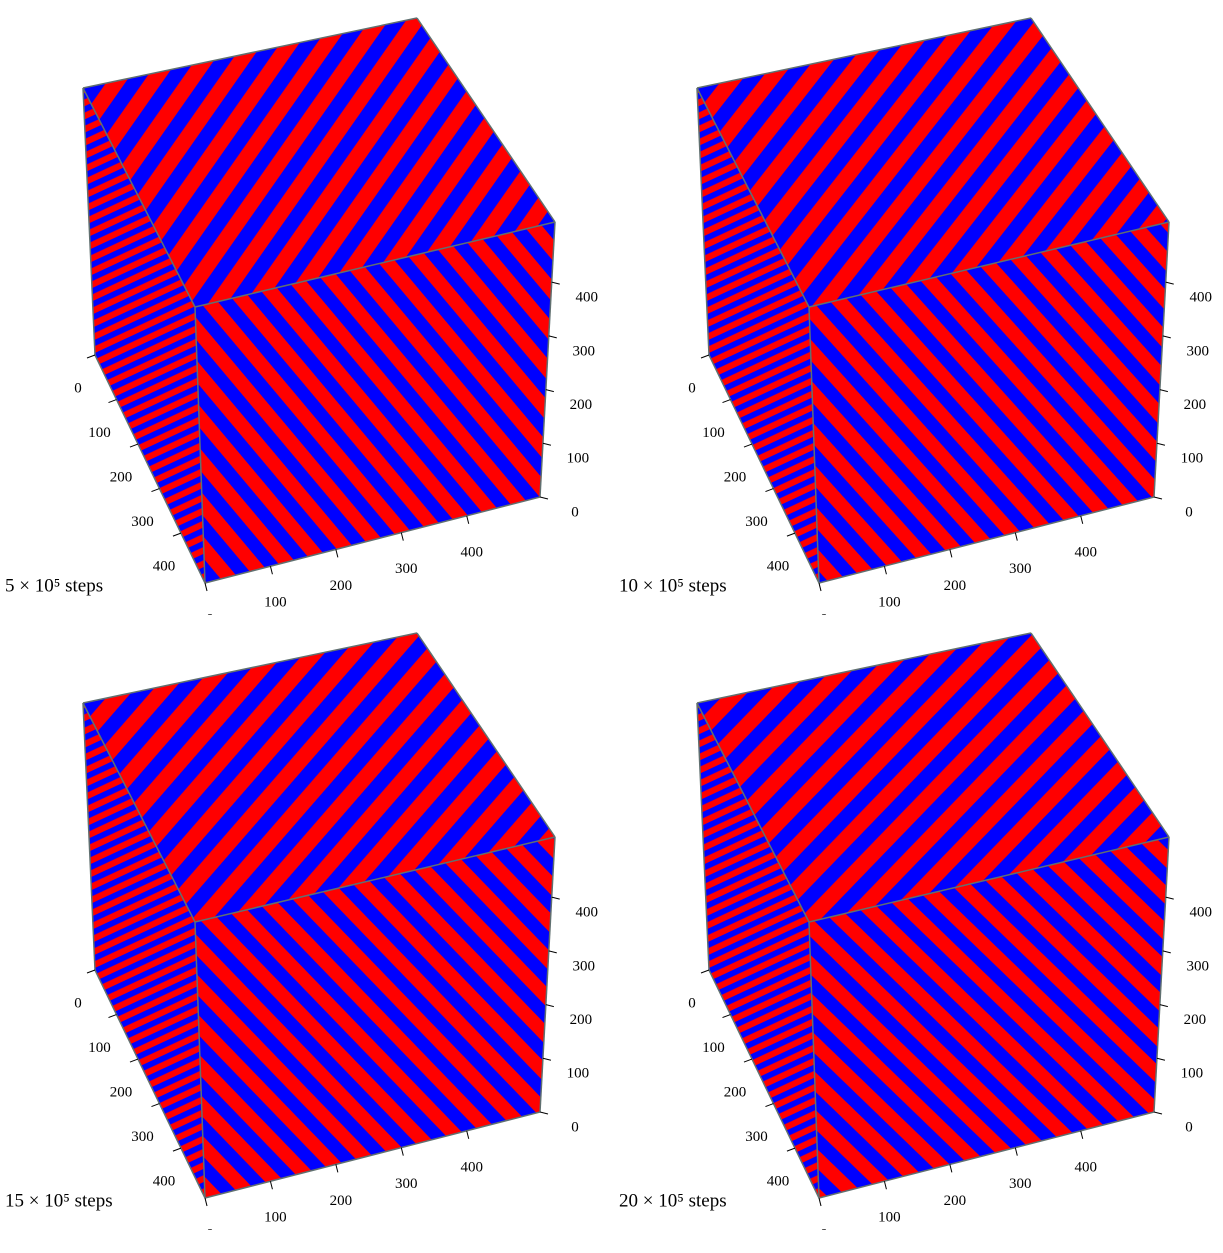 This screenshot has width=1223, height=1253. What do you see at coordinates (54, 585) in the screenshot?
I see `panel-title: 5 × 10⁵ steps` at bounding box center [54, 585].